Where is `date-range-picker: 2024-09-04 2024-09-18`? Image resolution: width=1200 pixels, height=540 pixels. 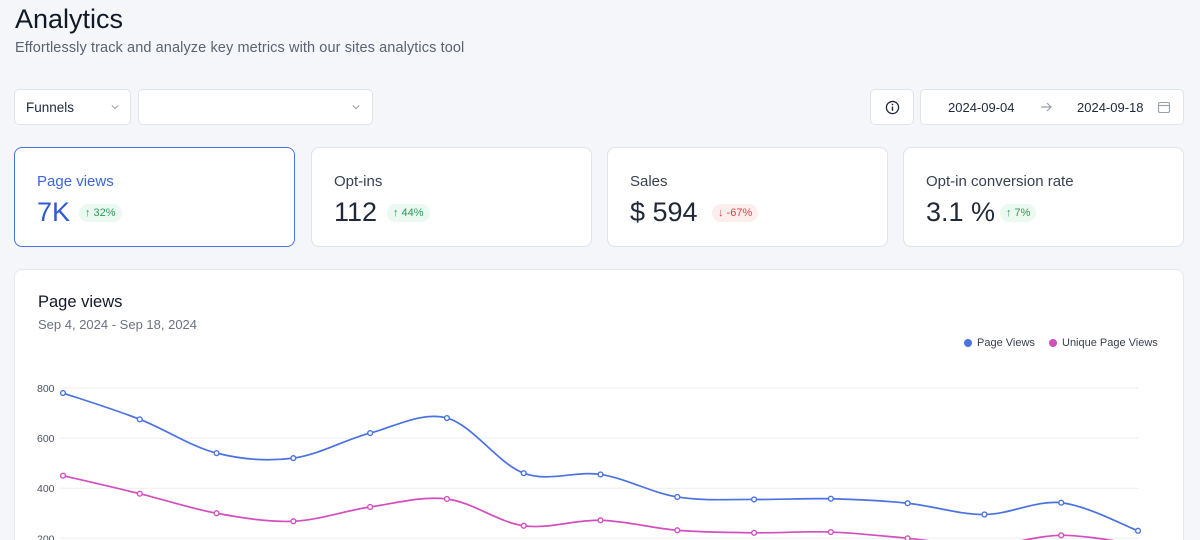
date-range-picker: 2024-09-04 2024-09-18 is located at coordinates (1052, 107).